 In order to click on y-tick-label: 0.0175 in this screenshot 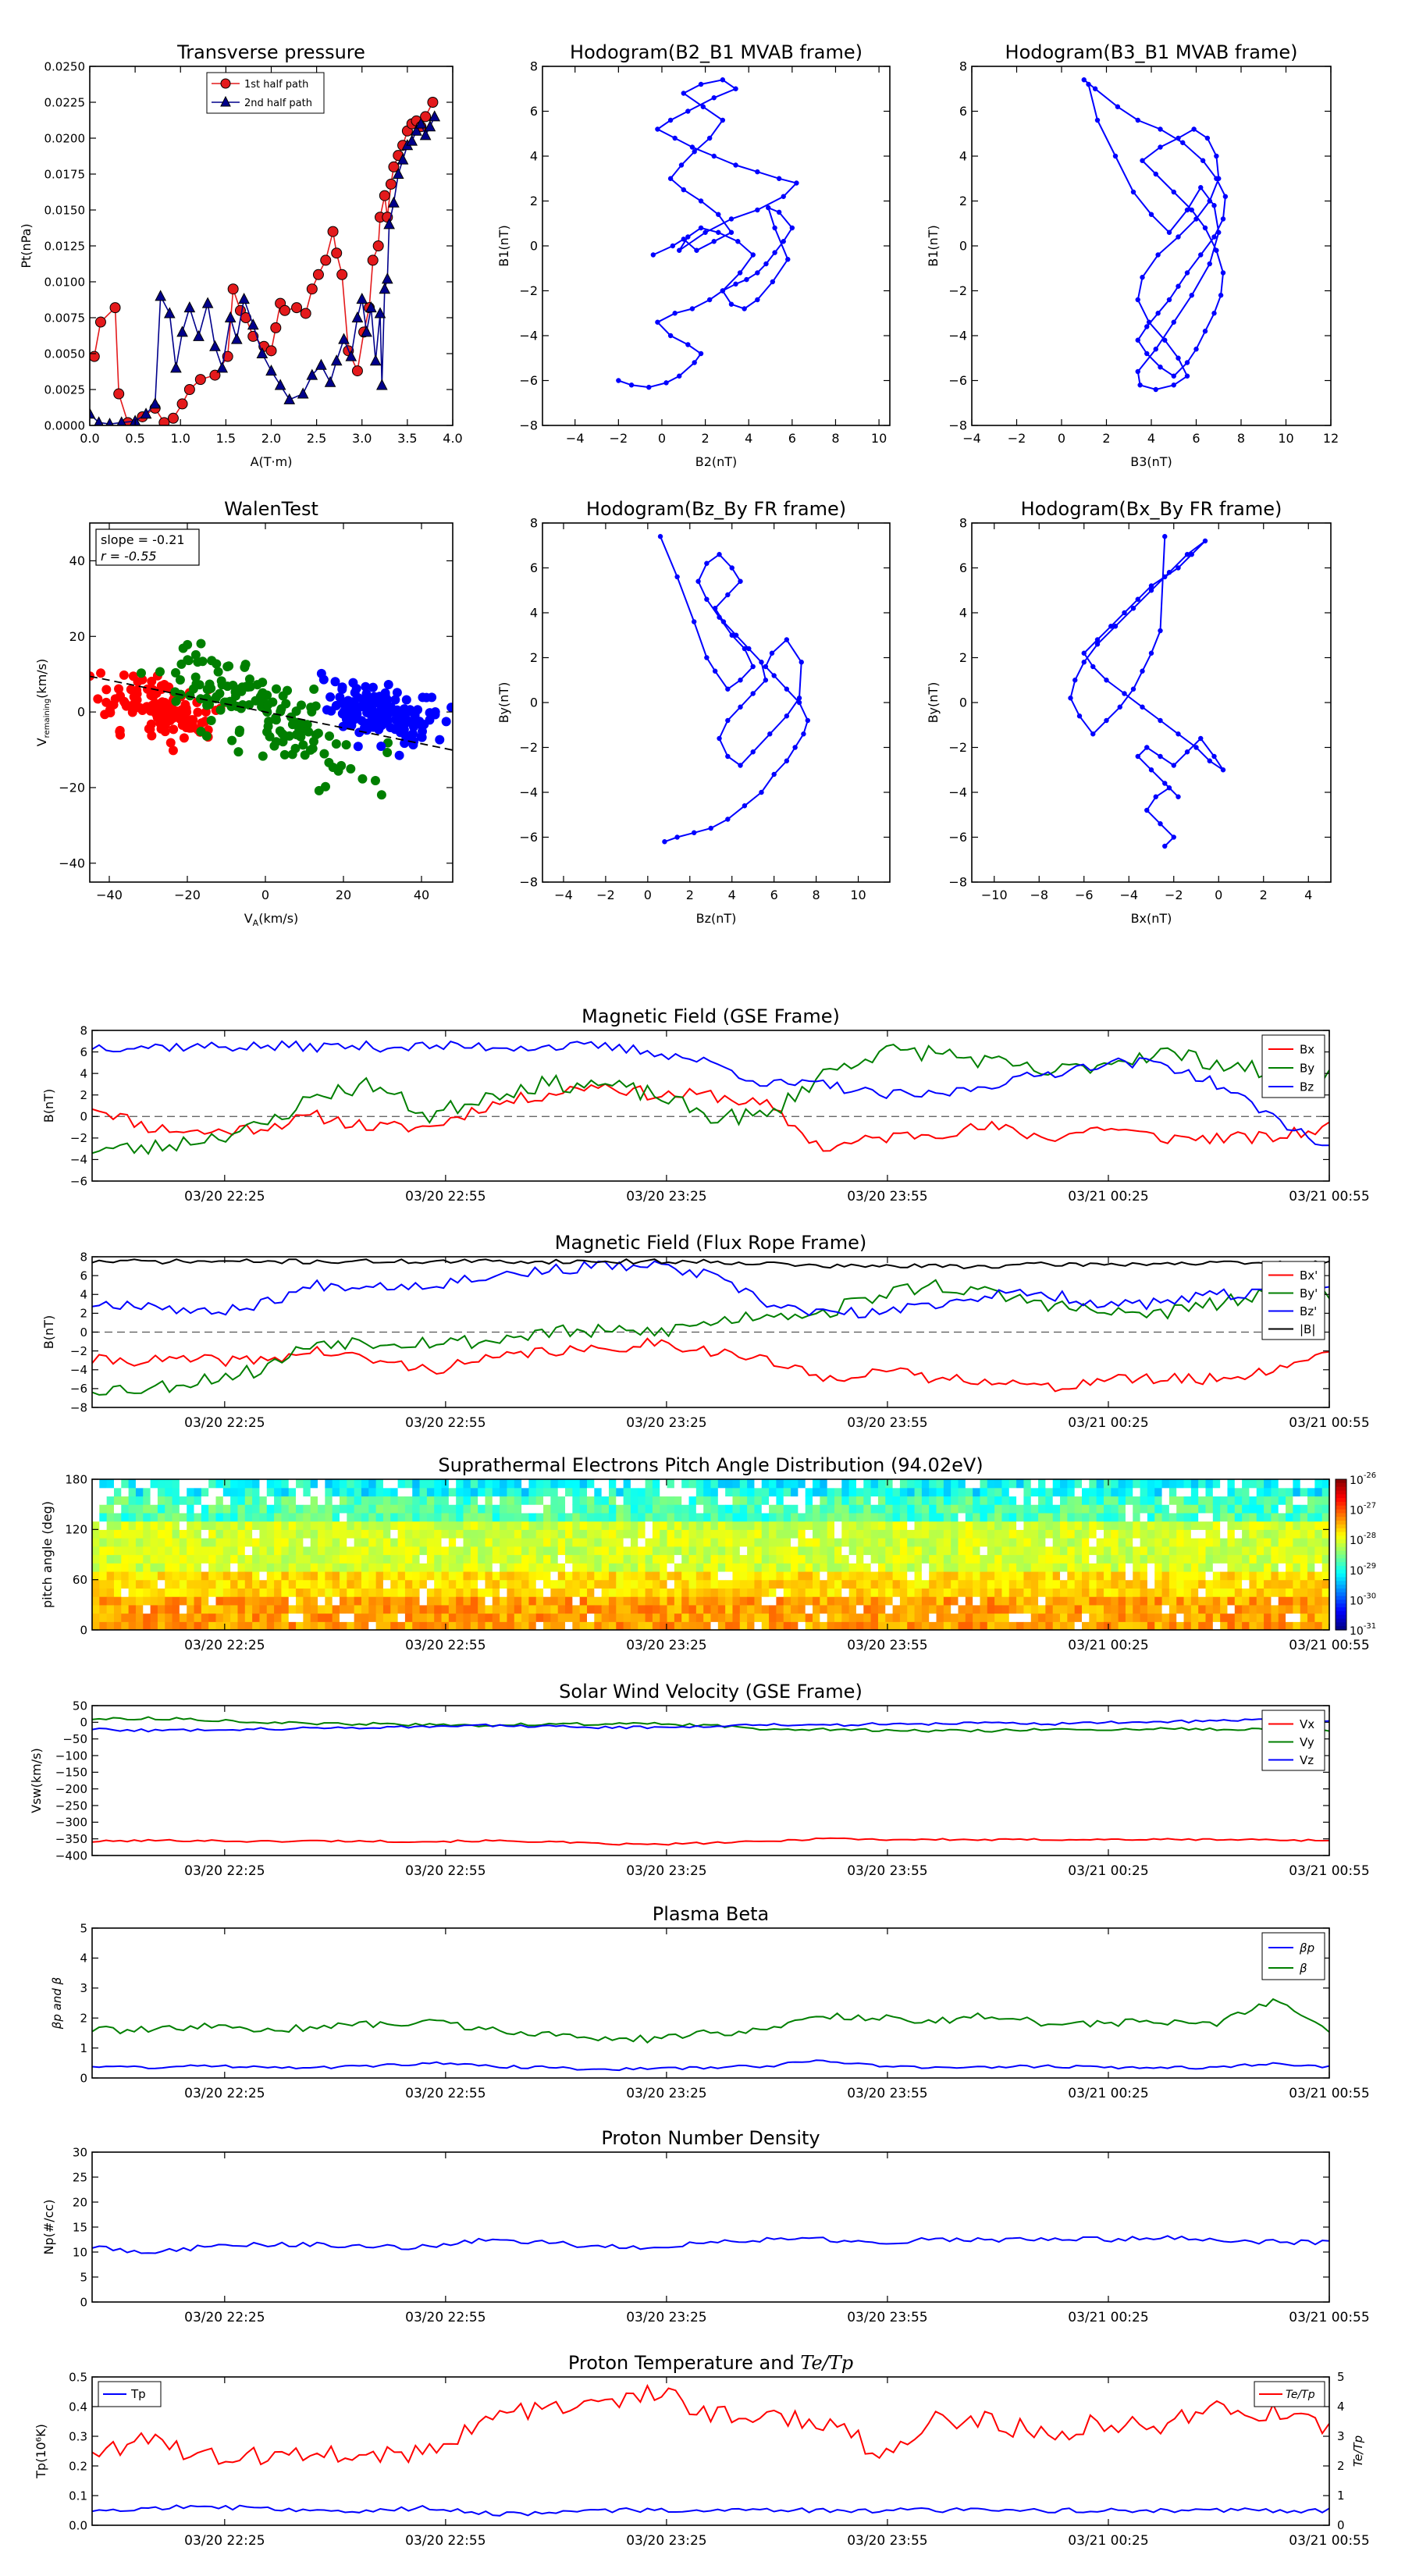, I will do `click(65, 174)`.